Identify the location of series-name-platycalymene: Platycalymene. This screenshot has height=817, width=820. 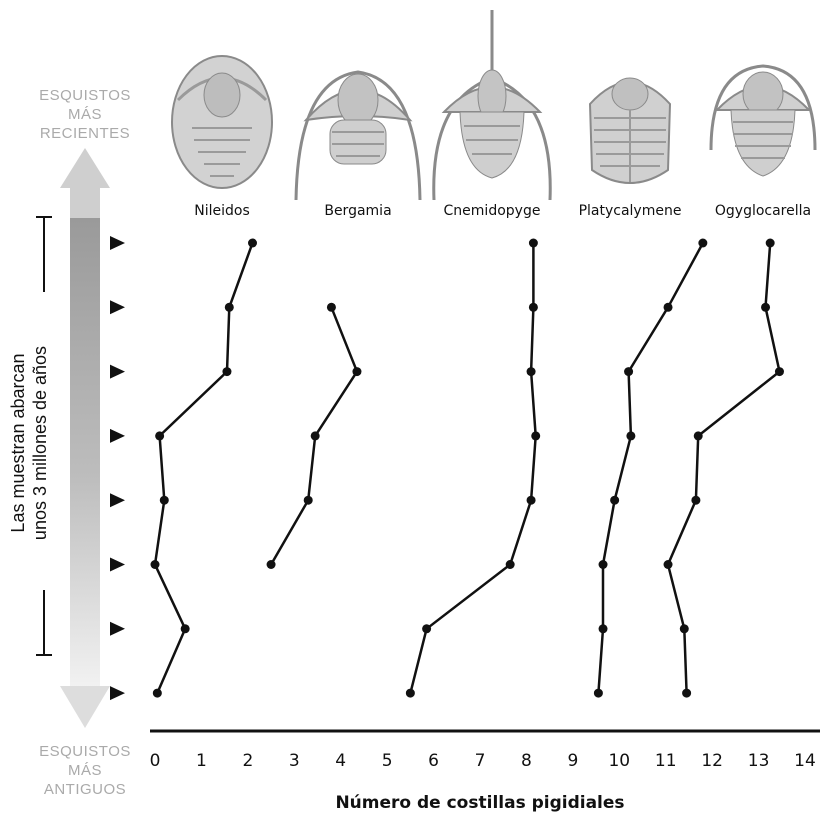
(630, 211).